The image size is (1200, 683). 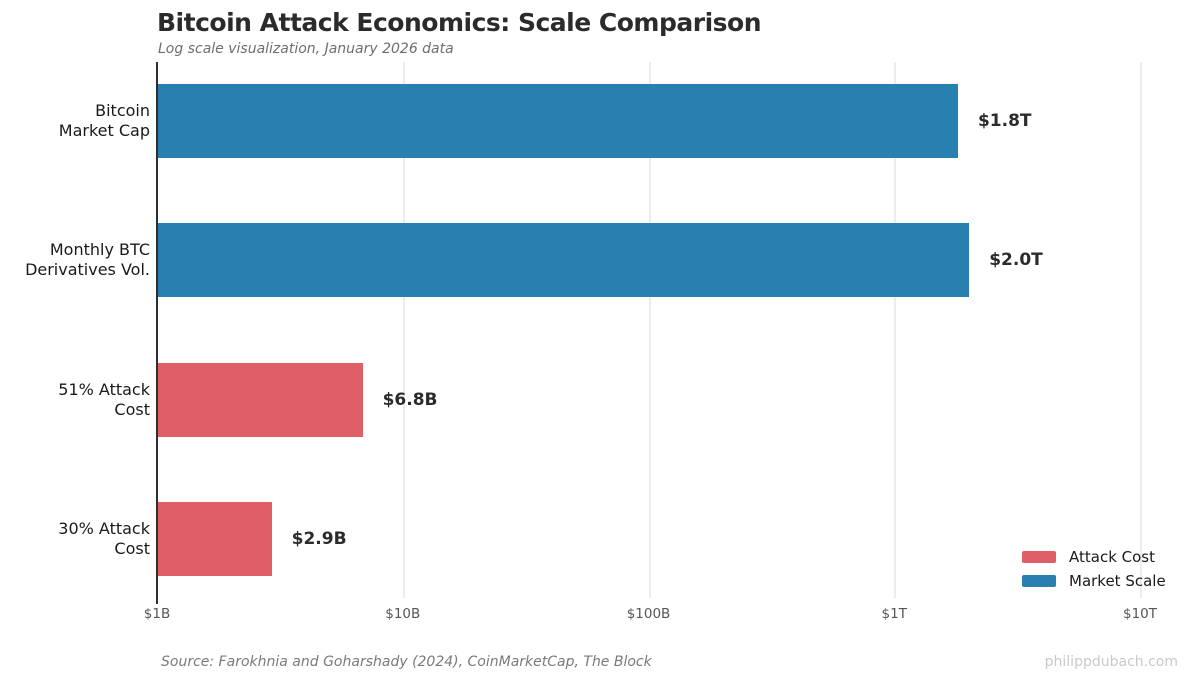 What do you see at coordinates (1016, 260) in the screenshot?
I see `value-label-monthly-btc-derivatives-vol: $2.0T` at bounding box center [1016, 260].